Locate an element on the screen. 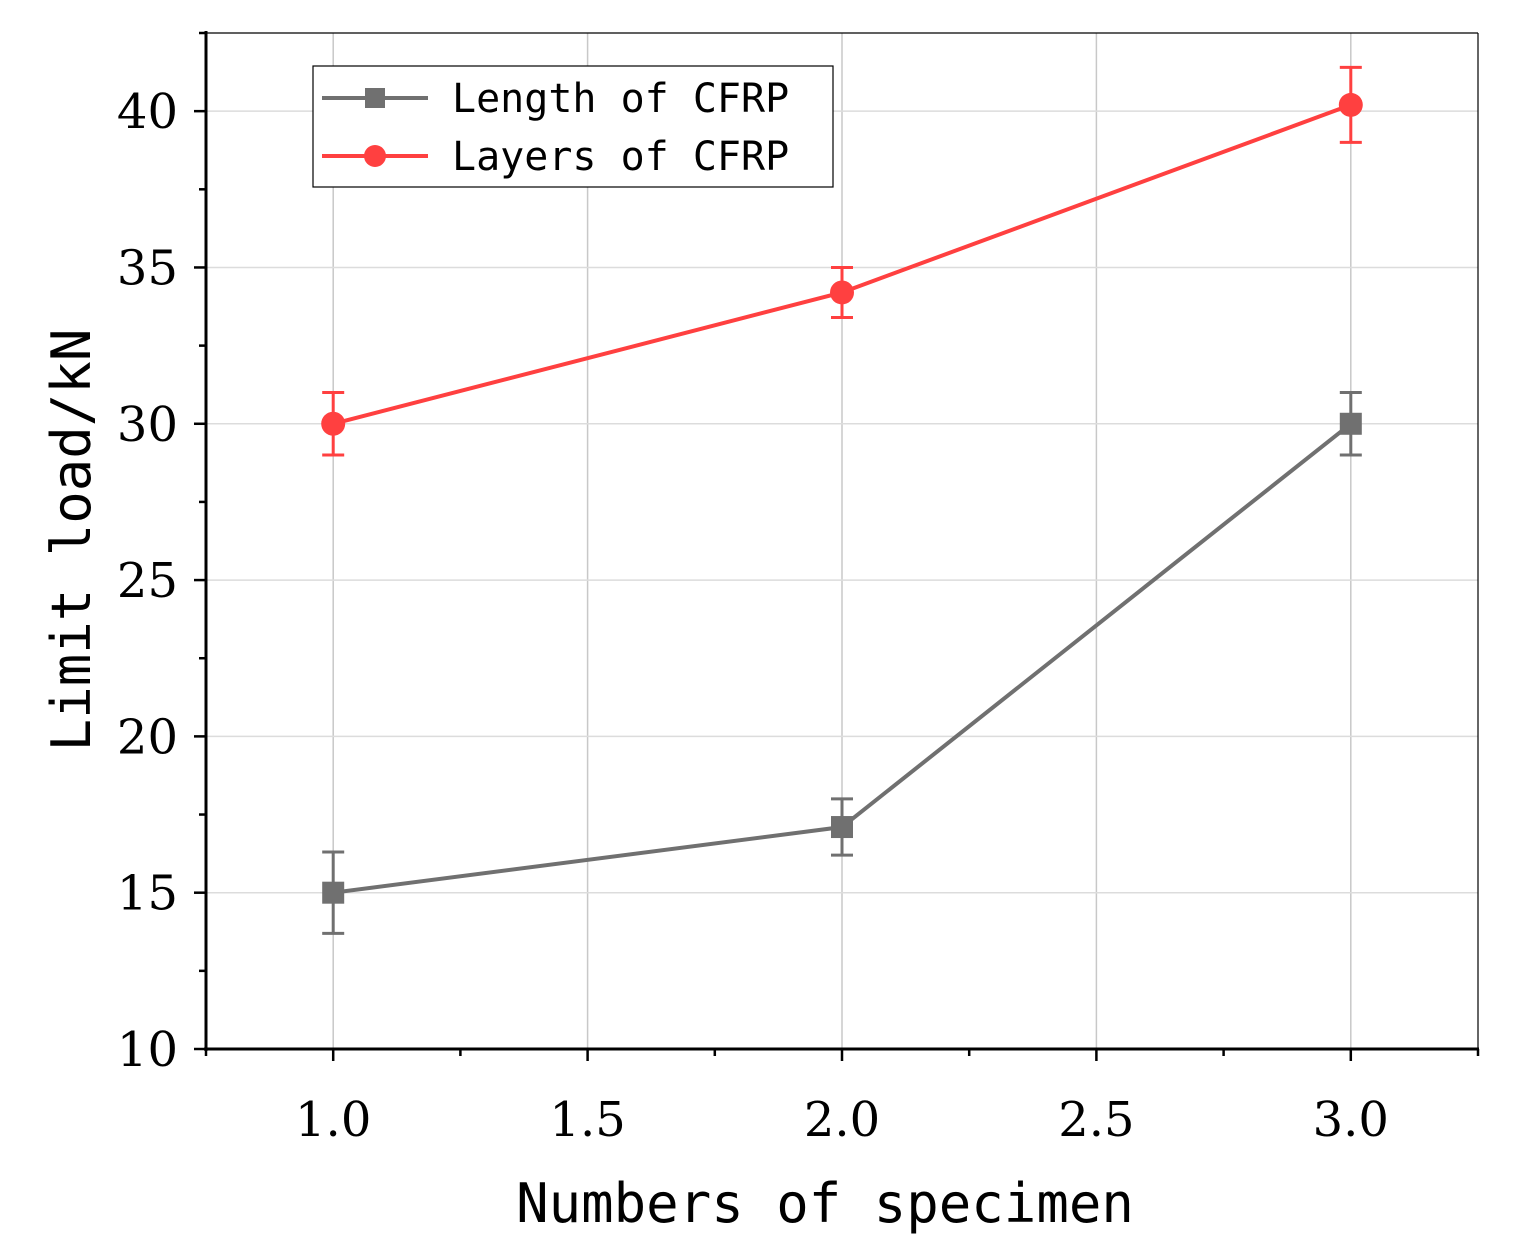 Image resolution: width=1528 pixels, height=1260 pixels. y-tick-label: 35 is located at coordinates (147, 268).